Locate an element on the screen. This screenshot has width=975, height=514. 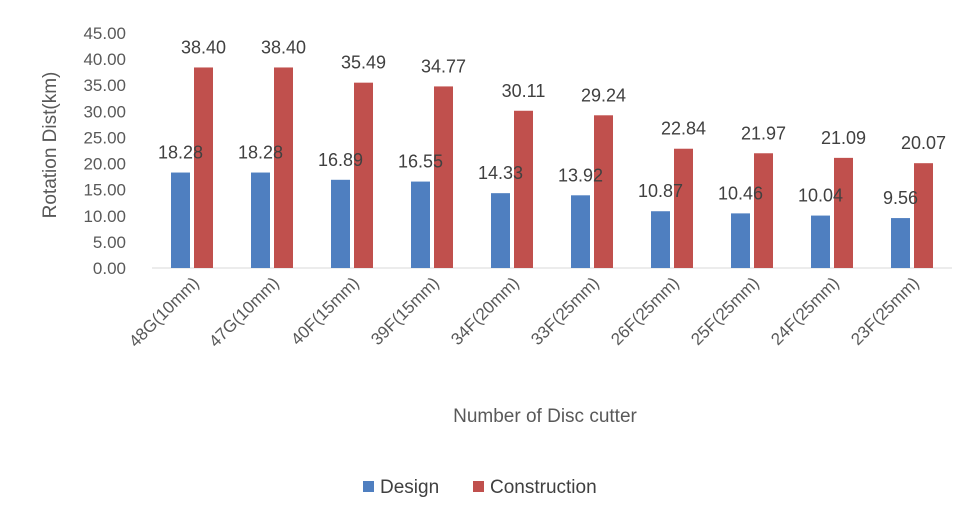
x-tick-label: 26F(25mm) is located at coordinates (645, 311).